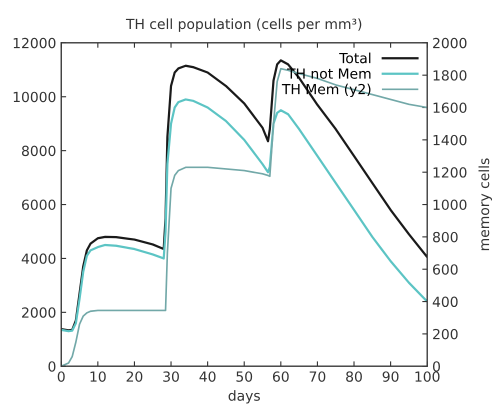  I want to click on y2-axis-title: memory cells, so click(485, 204).